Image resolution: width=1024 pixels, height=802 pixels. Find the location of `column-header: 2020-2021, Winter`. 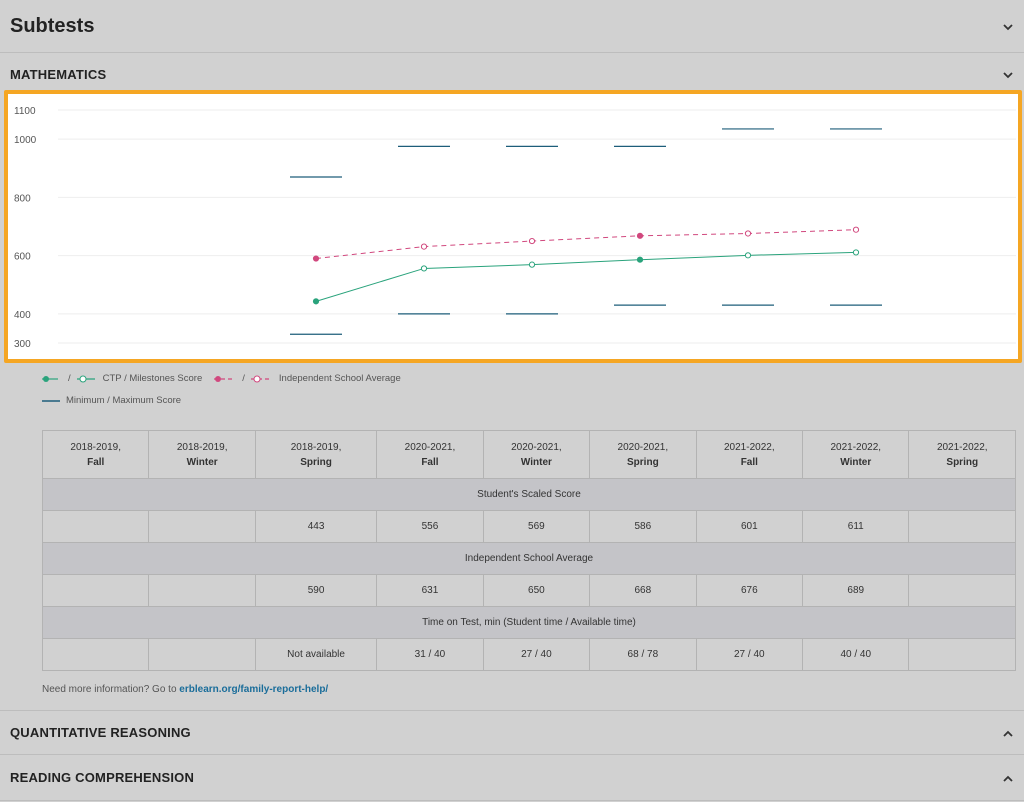

column-header: 2020-2021, Winter is located at coordinates (536, 454).